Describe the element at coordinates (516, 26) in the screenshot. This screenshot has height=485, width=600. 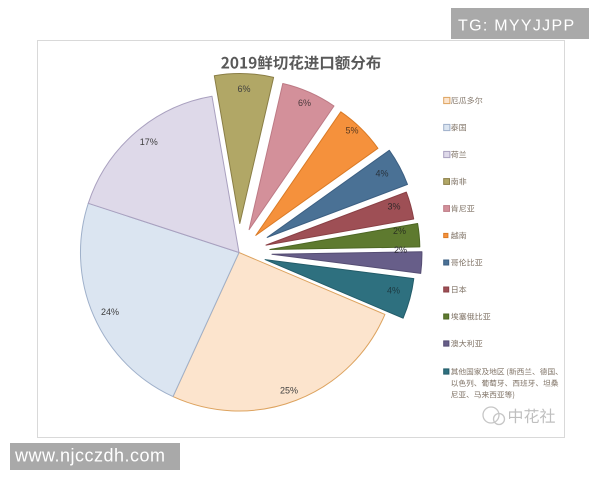
I see `svg-text: TG: MYYJJPP` at that location.